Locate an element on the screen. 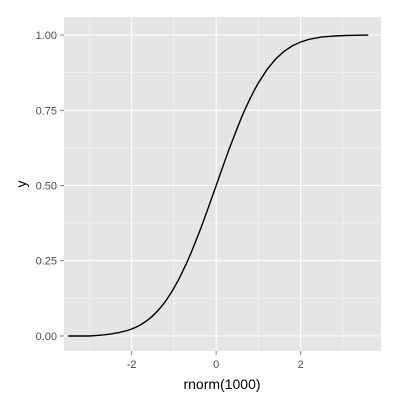 The height and width of the screenshot is (400, 400). y-axis-ticks: 0.00 0.25 0.50 0.75 1.00 is located at coordinates (50, 186).